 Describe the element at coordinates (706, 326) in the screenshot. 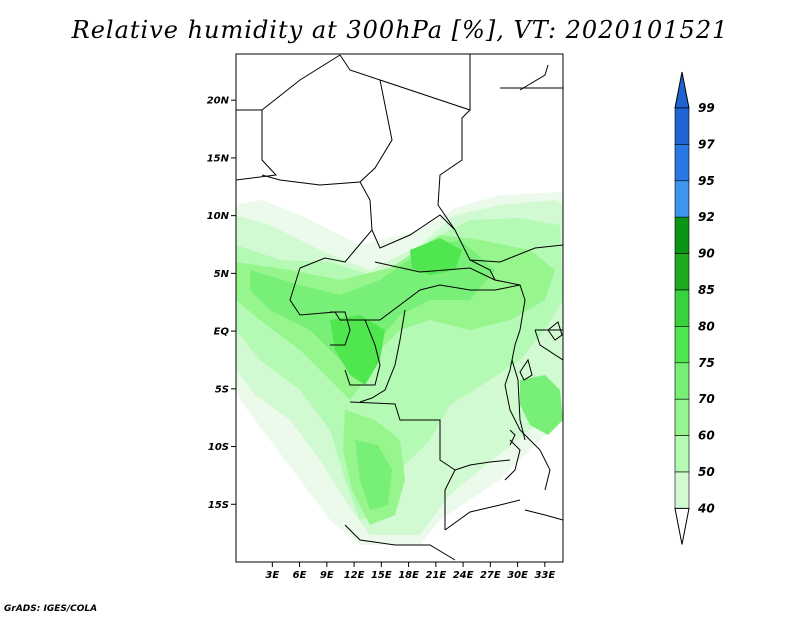

I see `colorbar-label: 80` at that location.